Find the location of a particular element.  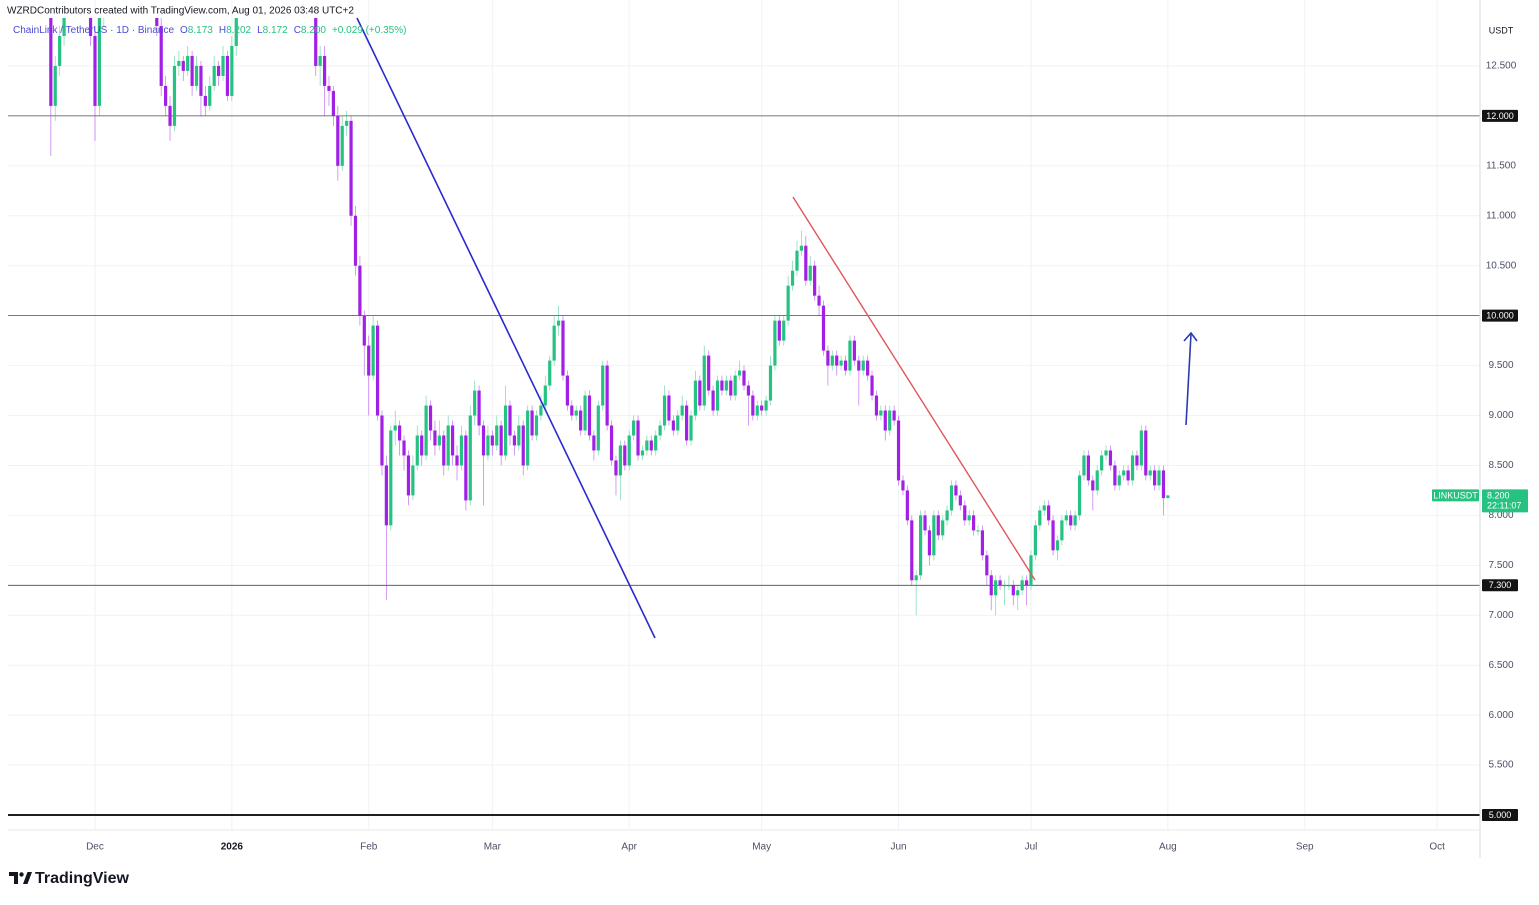

x-tick-label: 2026 is located at coordinates (232, 847).